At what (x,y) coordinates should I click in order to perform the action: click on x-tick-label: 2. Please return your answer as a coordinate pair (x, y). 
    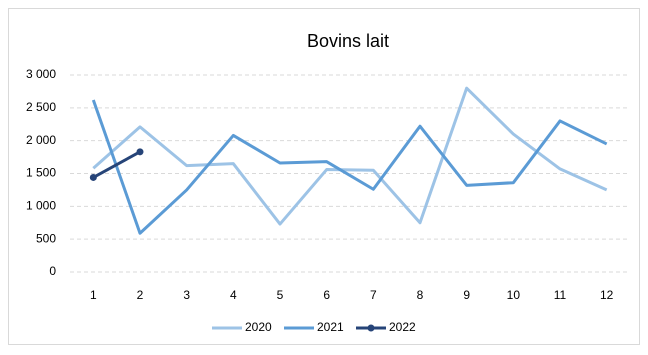
    Looking at the image, I should click on (140, 295).